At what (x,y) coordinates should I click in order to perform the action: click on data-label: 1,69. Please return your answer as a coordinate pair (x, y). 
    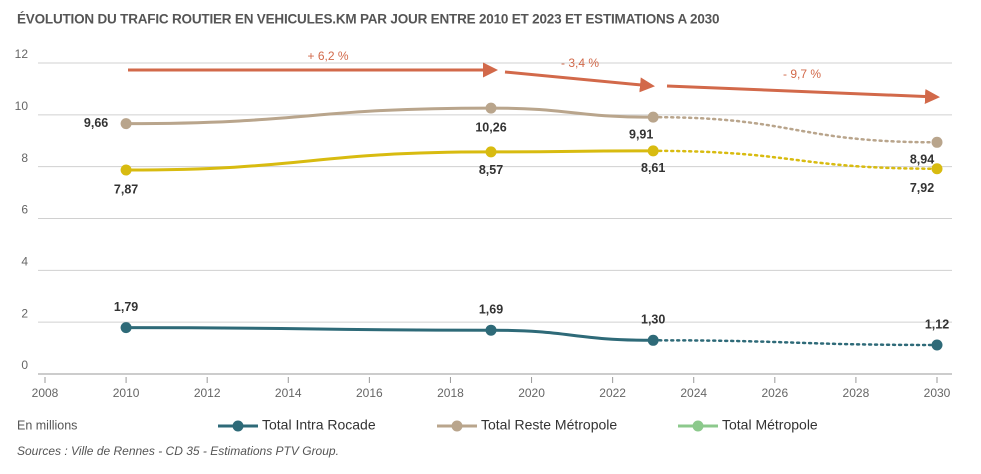
    Looking at the image, I should click on (491, 309).